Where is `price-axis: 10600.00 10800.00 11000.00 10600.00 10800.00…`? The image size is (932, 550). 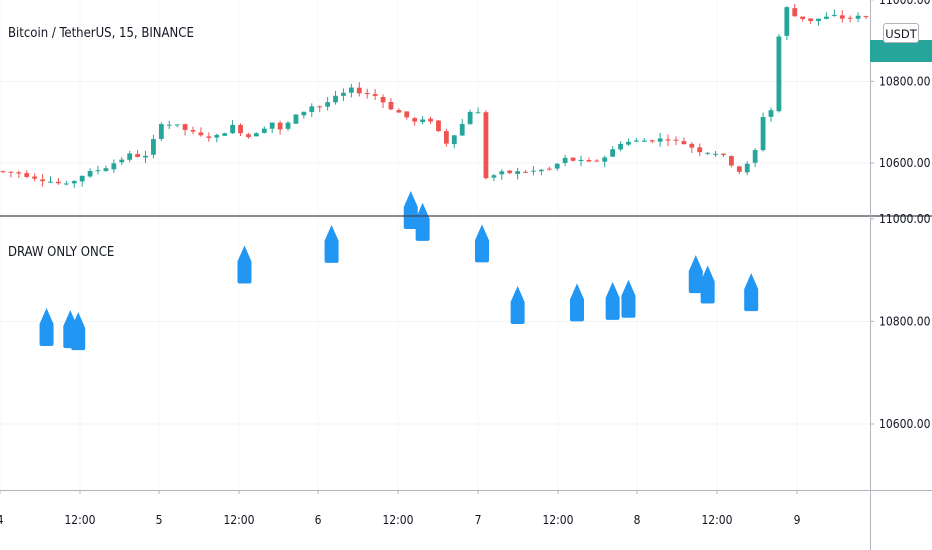
price-axis: 10600.00 10800.00 11000.00 10600.00 10800.00… is located at coordinates (900, 215).